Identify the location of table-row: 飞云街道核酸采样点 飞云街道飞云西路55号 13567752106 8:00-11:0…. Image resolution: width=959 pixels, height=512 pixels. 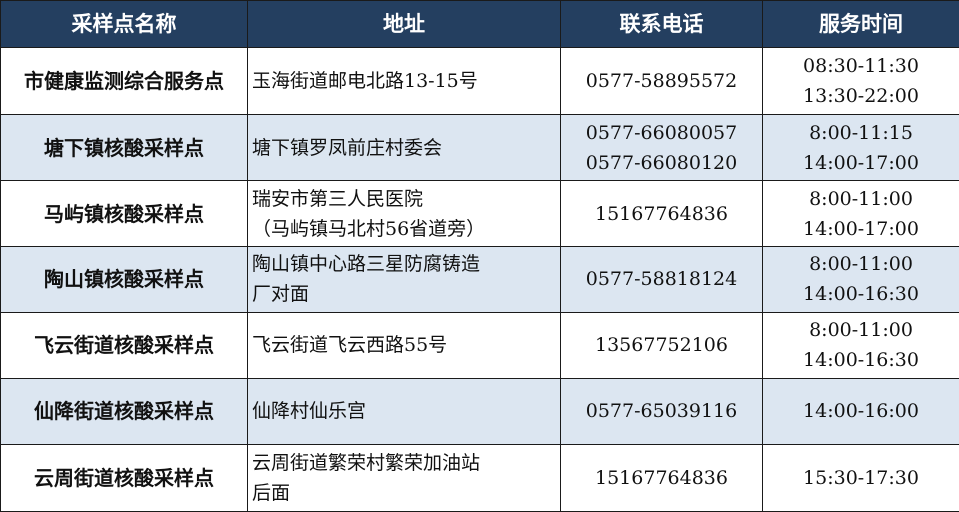
(479, 345).